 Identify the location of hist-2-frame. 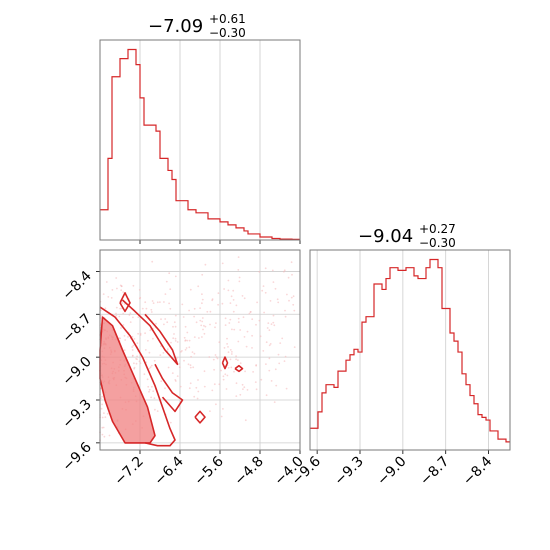
(410, 350).